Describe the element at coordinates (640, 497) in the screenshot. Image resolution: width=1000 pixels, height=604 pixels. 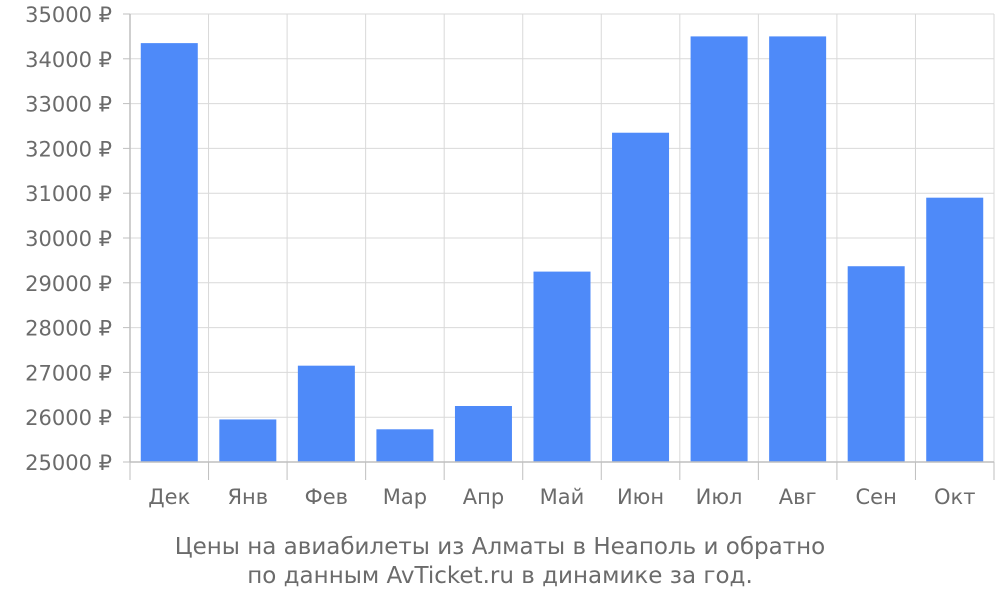
I see `x-tick-label: Июн` at that location.